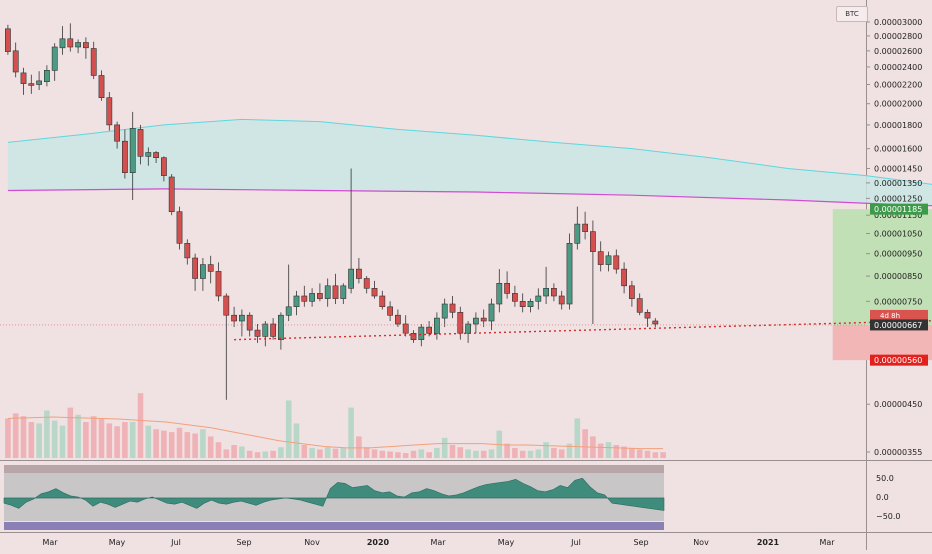  I want to click on stop-price-badge-label: 0.00000560, so click(898, 360).